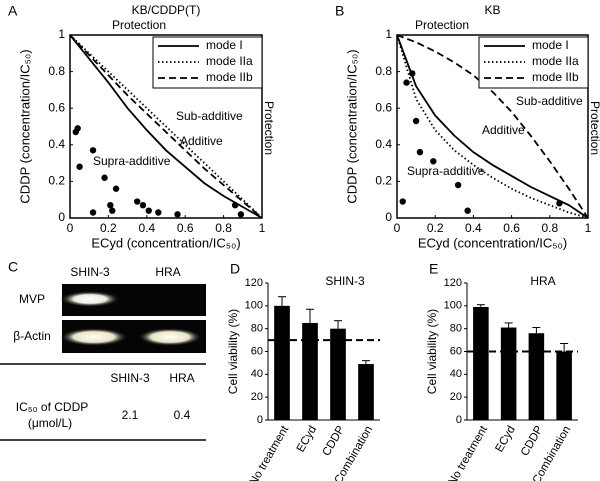 This screenshot has width=600, height=481. Describe the element at coordinates (532, 441) in the screenshot. I see `x-tick-label: CDDP` at that location.